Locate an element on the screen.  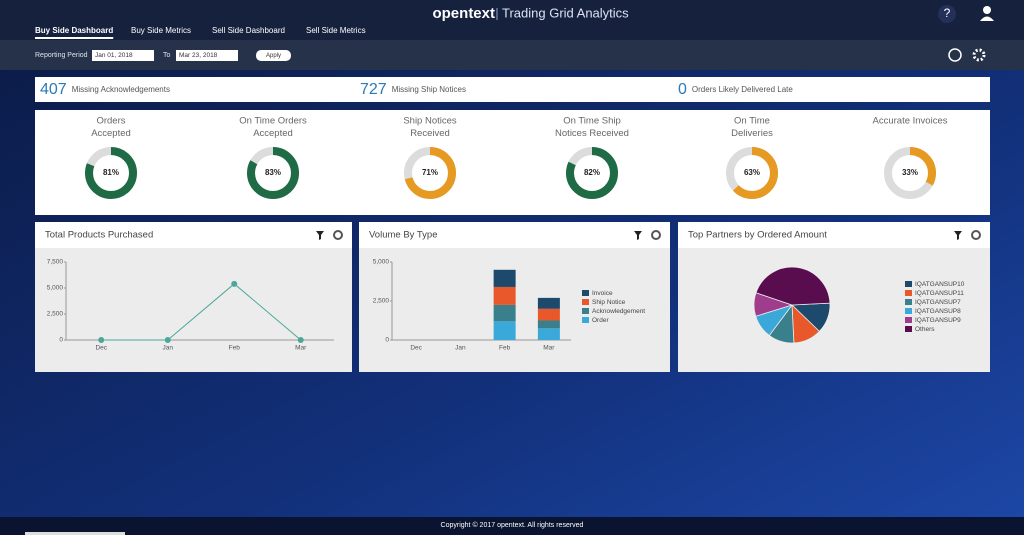
gauge-title: Orders is located at coordinates (110, 121).